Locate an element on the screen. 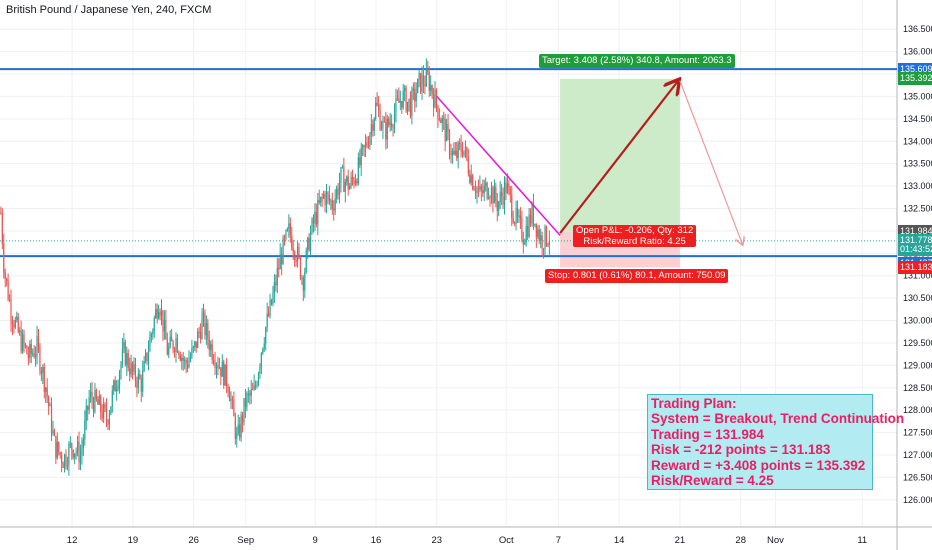  stop-label: Stop: 0.801 (0.61%) 80.1, Amount: 750.09 is located at coordinates (637, 276).